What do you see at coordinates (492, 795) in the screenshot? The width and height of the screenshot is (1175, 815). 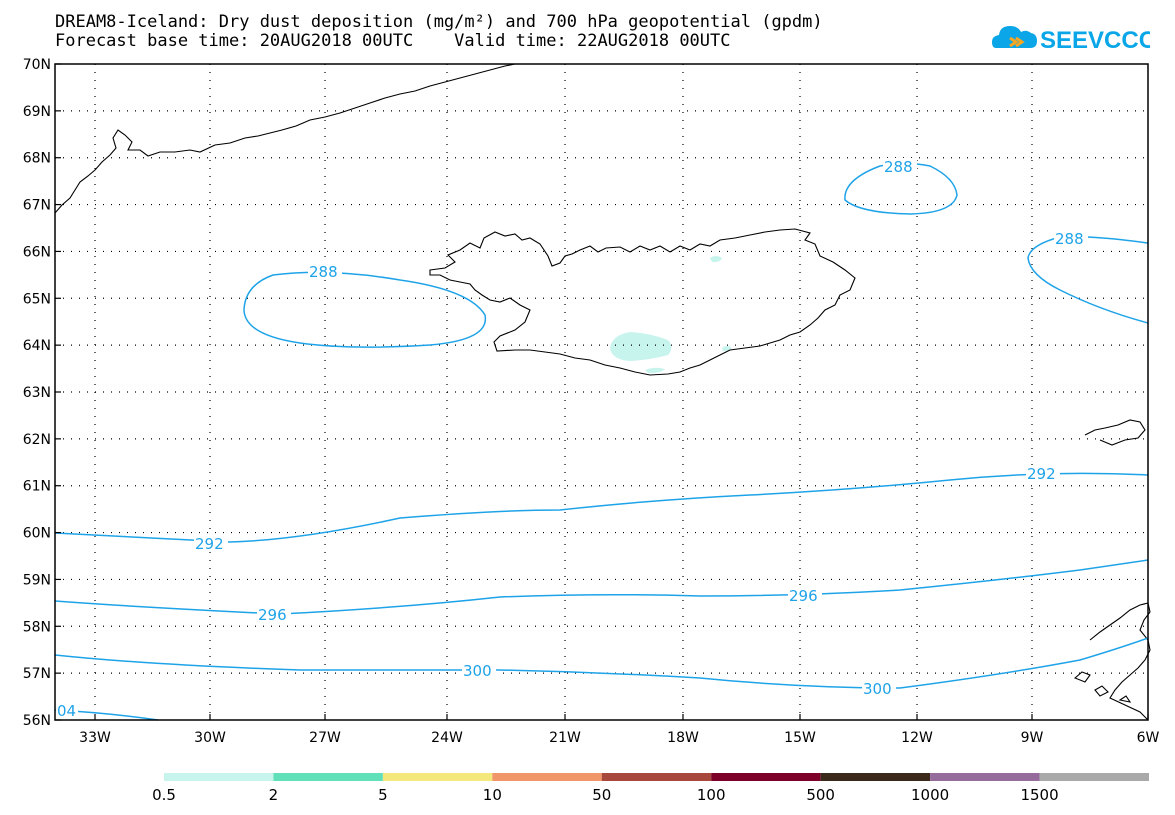 I see `colorbar-label: 10` at bounding box center [492, 795].